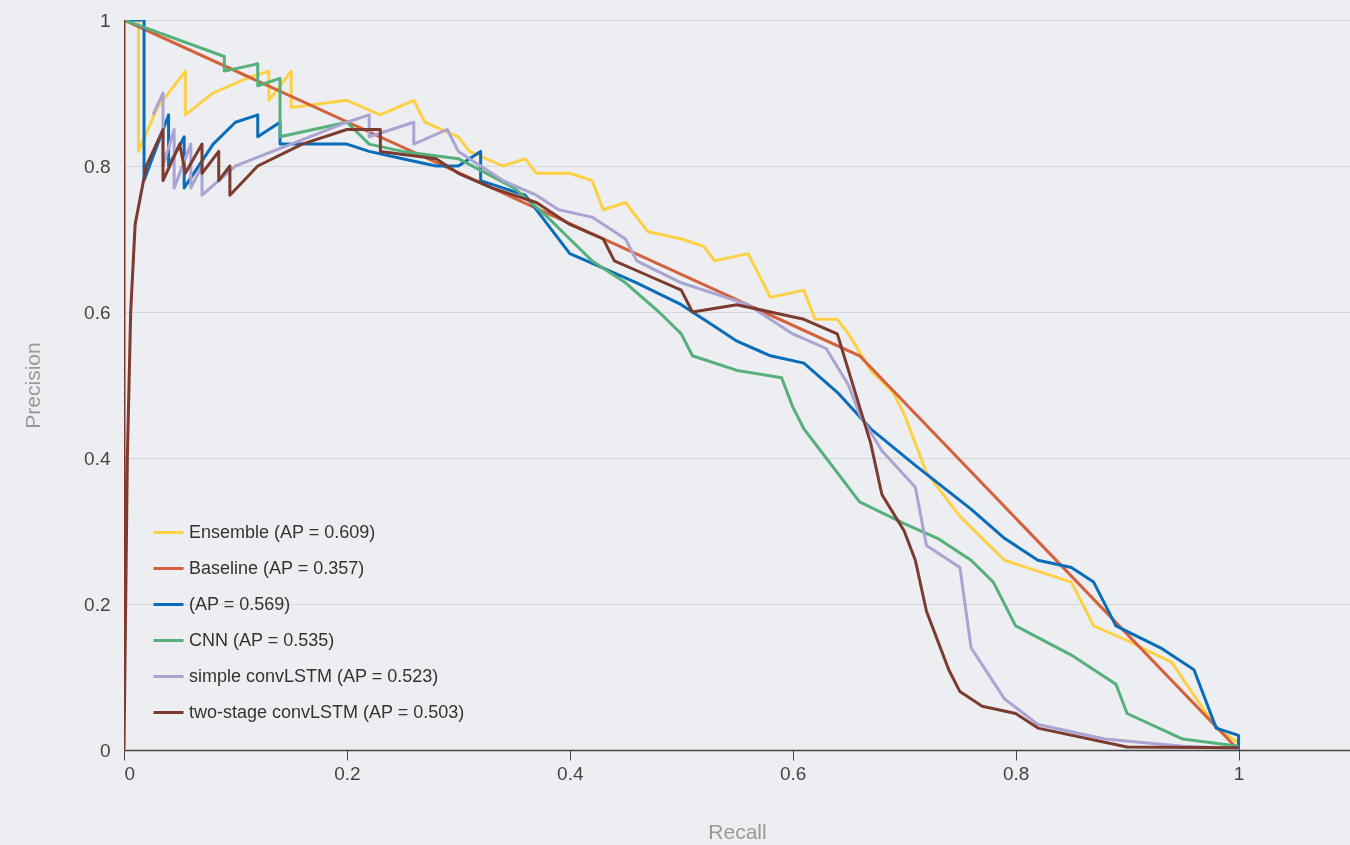  I want to click on x-tick-label: 0.4, so click(570, 773).